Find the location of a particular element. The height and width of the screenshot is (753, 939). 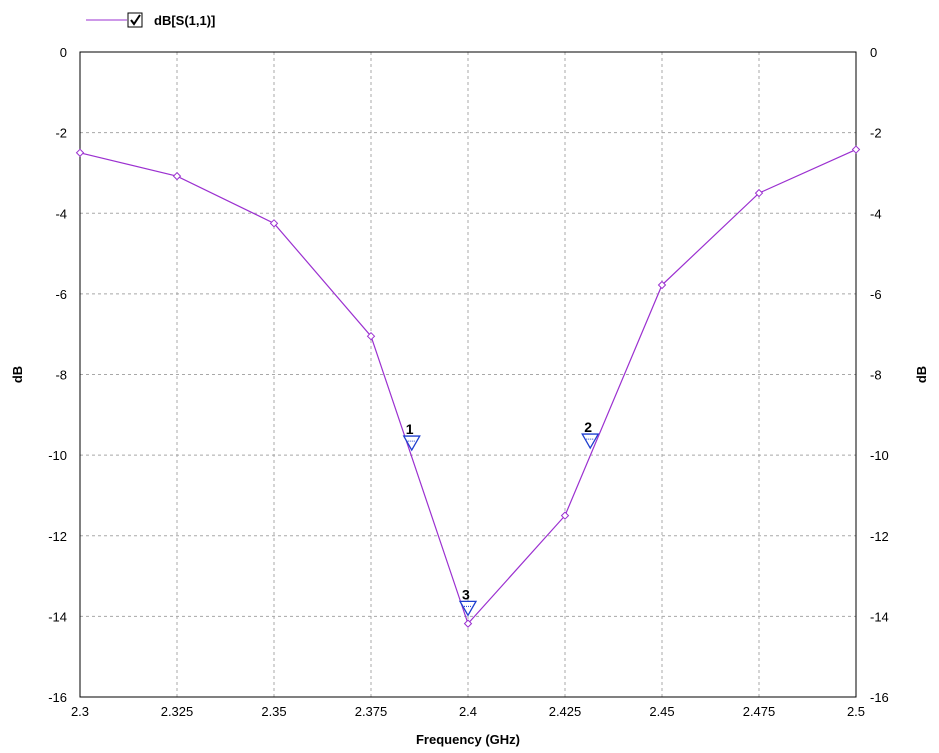

y-tick-label-left: -10 is located at coordinates (57, 455).